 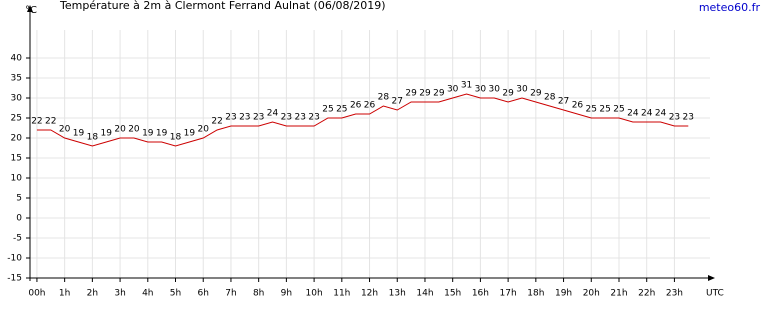 What do you see at coordinates (92, 294) in the screenshot?
I see `x-tick-label: 2h` at bounding box center [92, 294].